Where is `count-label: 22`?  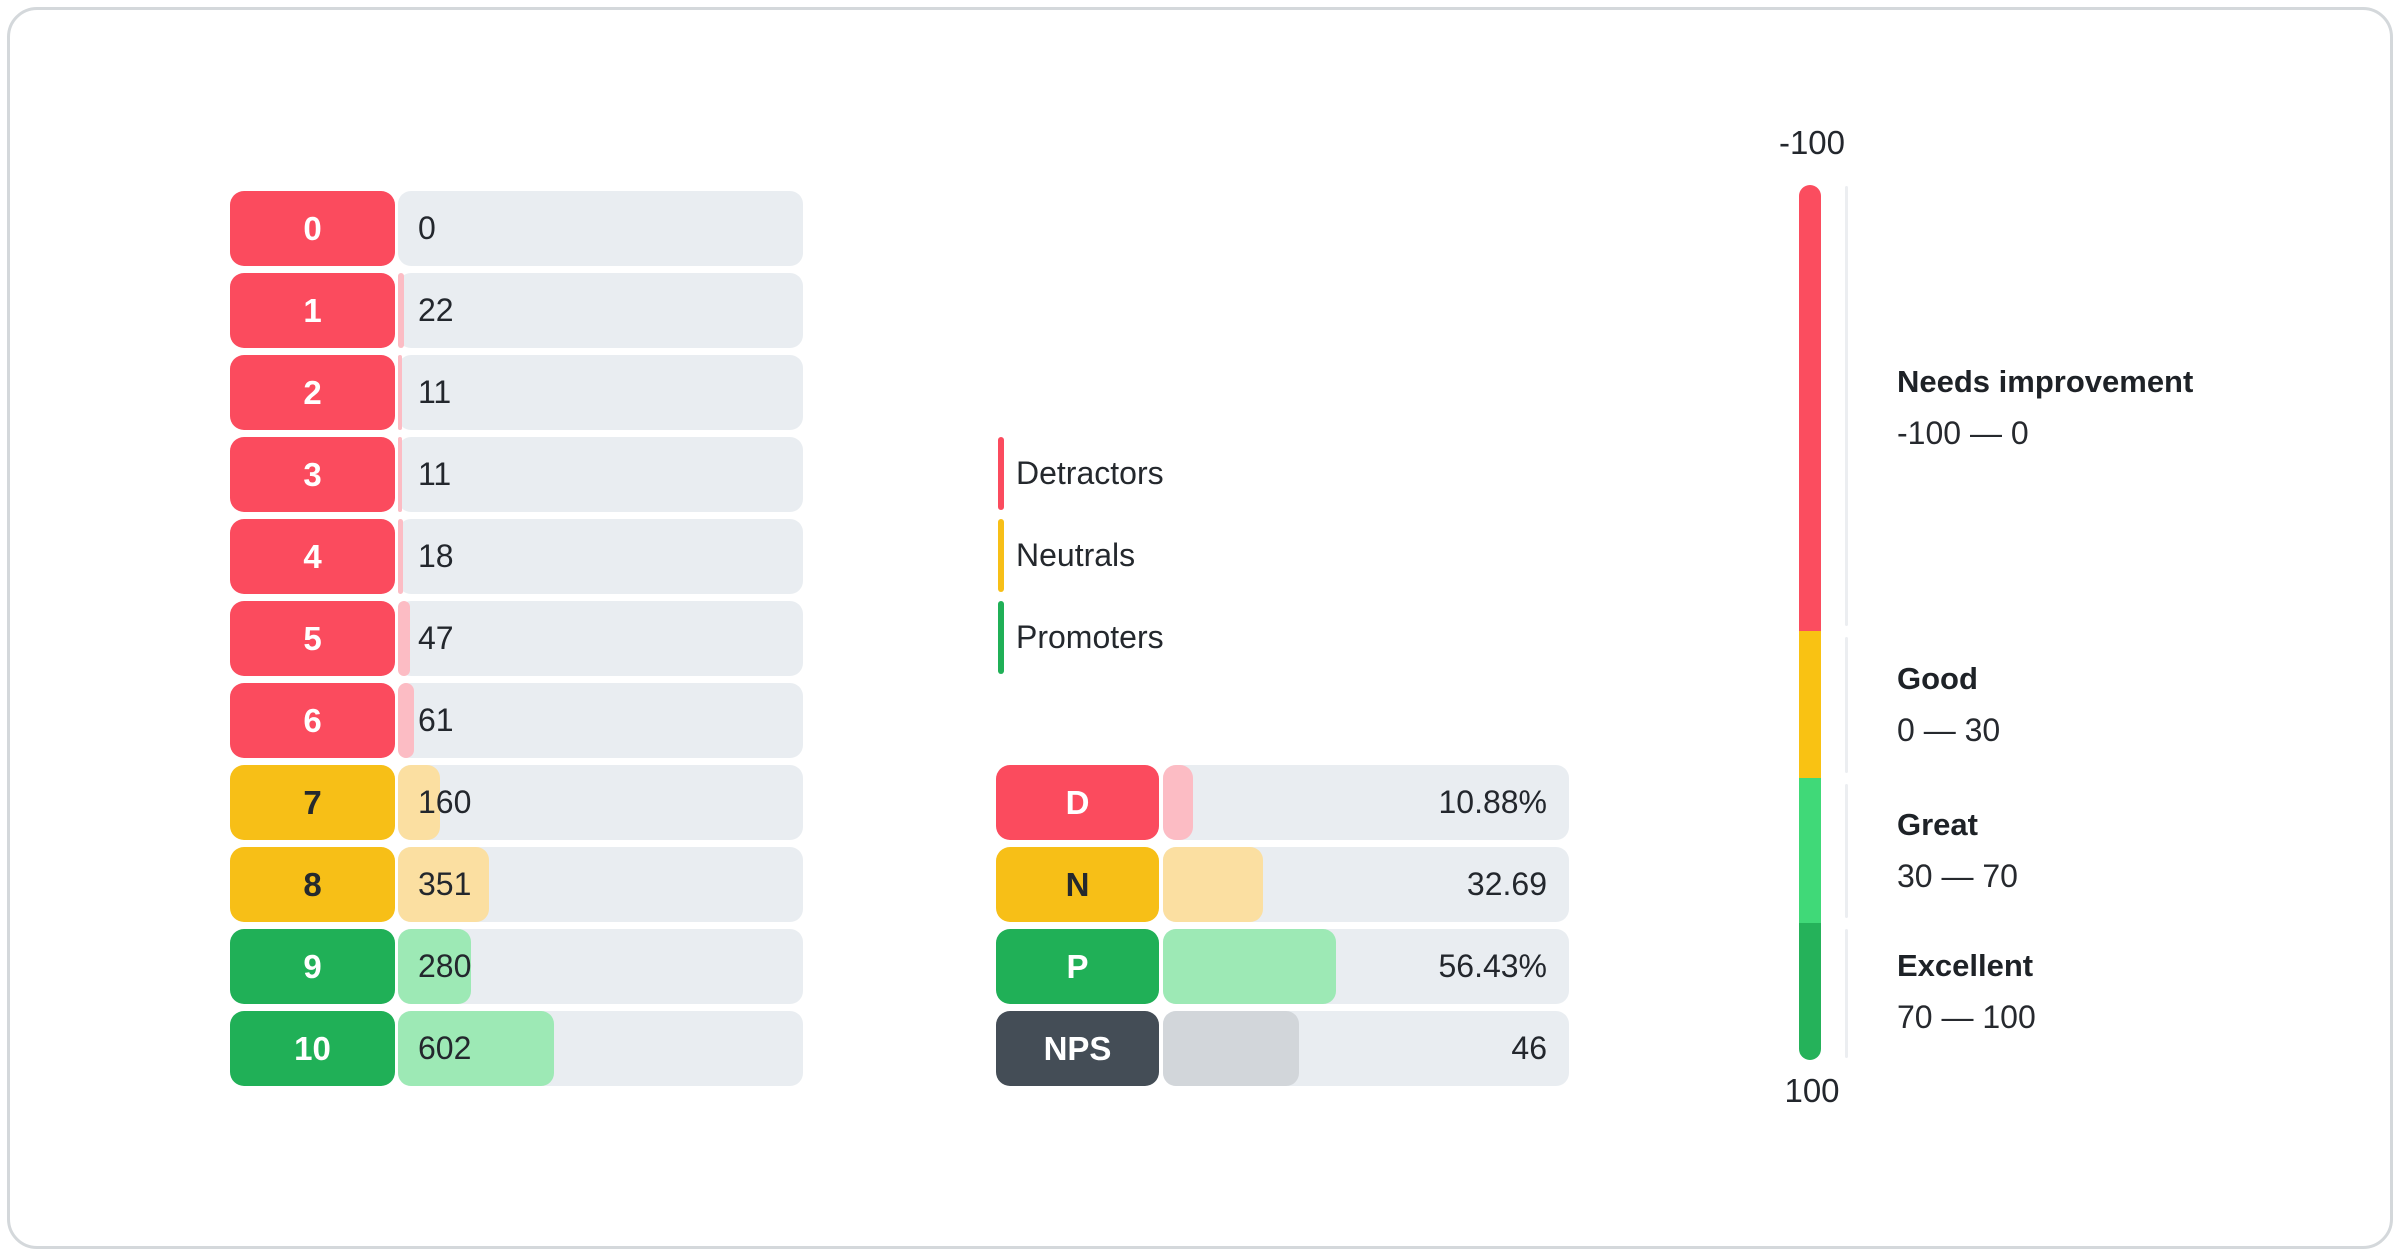
count-label: 22 is located at coordinates (436, 310).